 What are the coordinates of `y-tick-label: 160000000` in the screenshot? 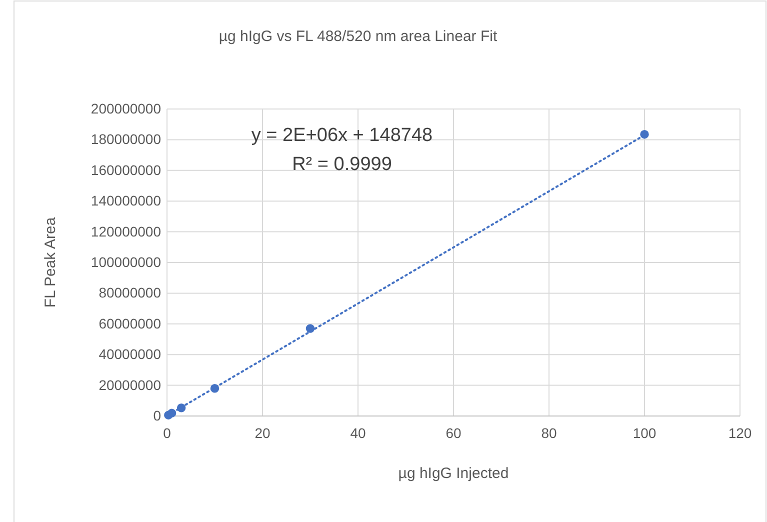 It's located at (126, 170).